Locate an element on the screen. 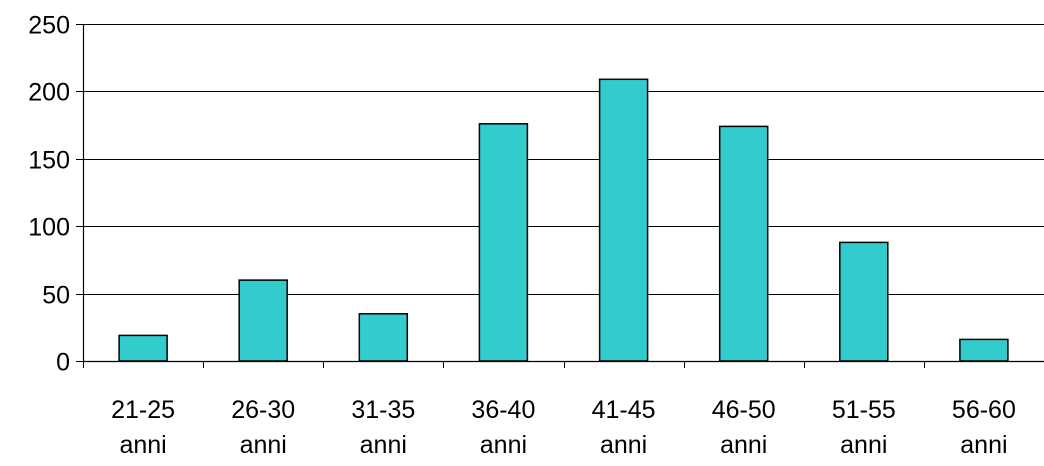 This screenshot has height=466, width=1044. x-tick-label-range: 26-30 is located at coordinates (263, 410).